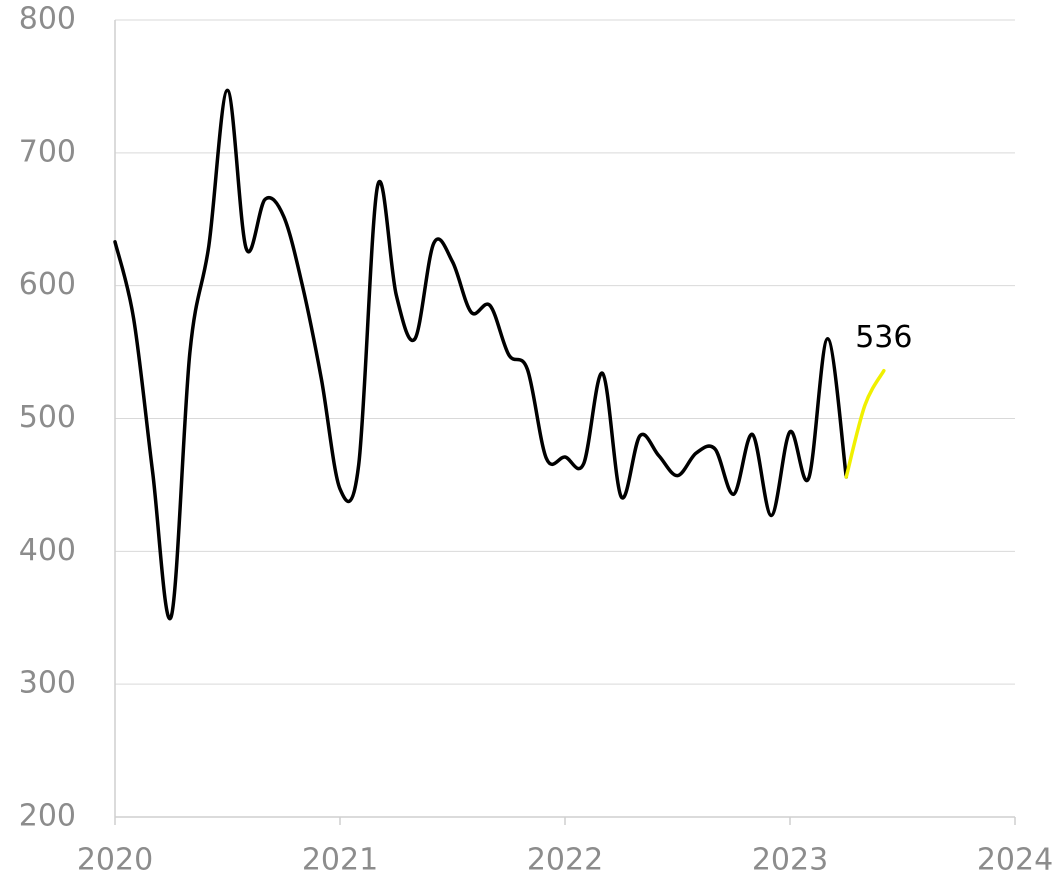  What do you see at coordinates (47, 550) in the screenshot?
I see `y-tick-label: 400` at bounding box center [47, 550].